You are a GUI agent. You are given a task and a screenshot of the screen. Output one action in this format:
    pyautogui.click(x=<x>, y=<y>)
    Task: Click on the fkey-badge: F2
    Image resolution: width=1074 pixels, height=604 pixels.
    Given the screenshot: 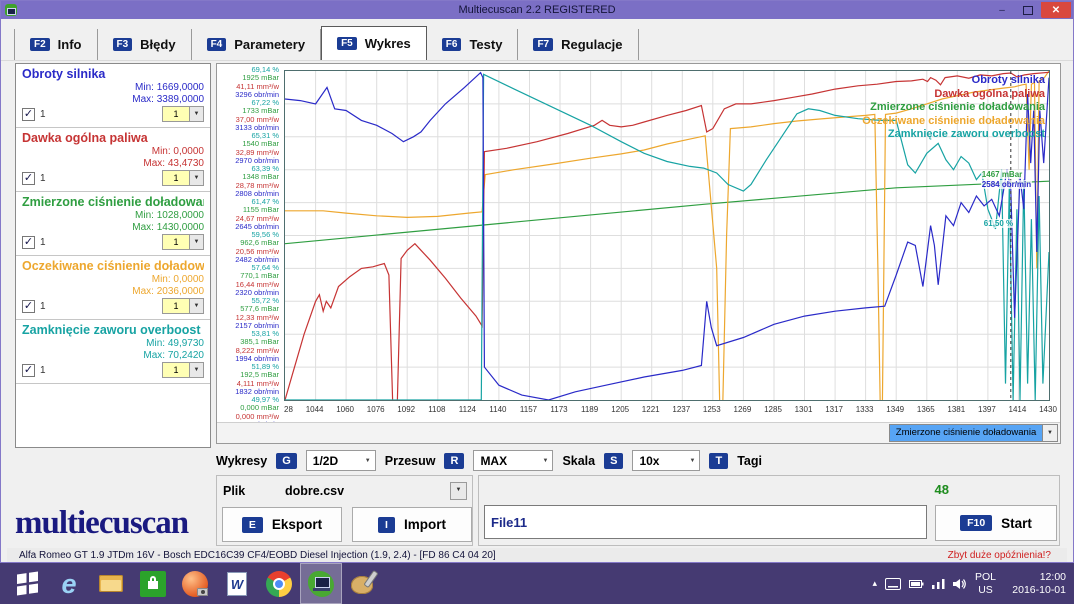 What is the action you would take?
    pyautogui.click(x=40, y=44)
    